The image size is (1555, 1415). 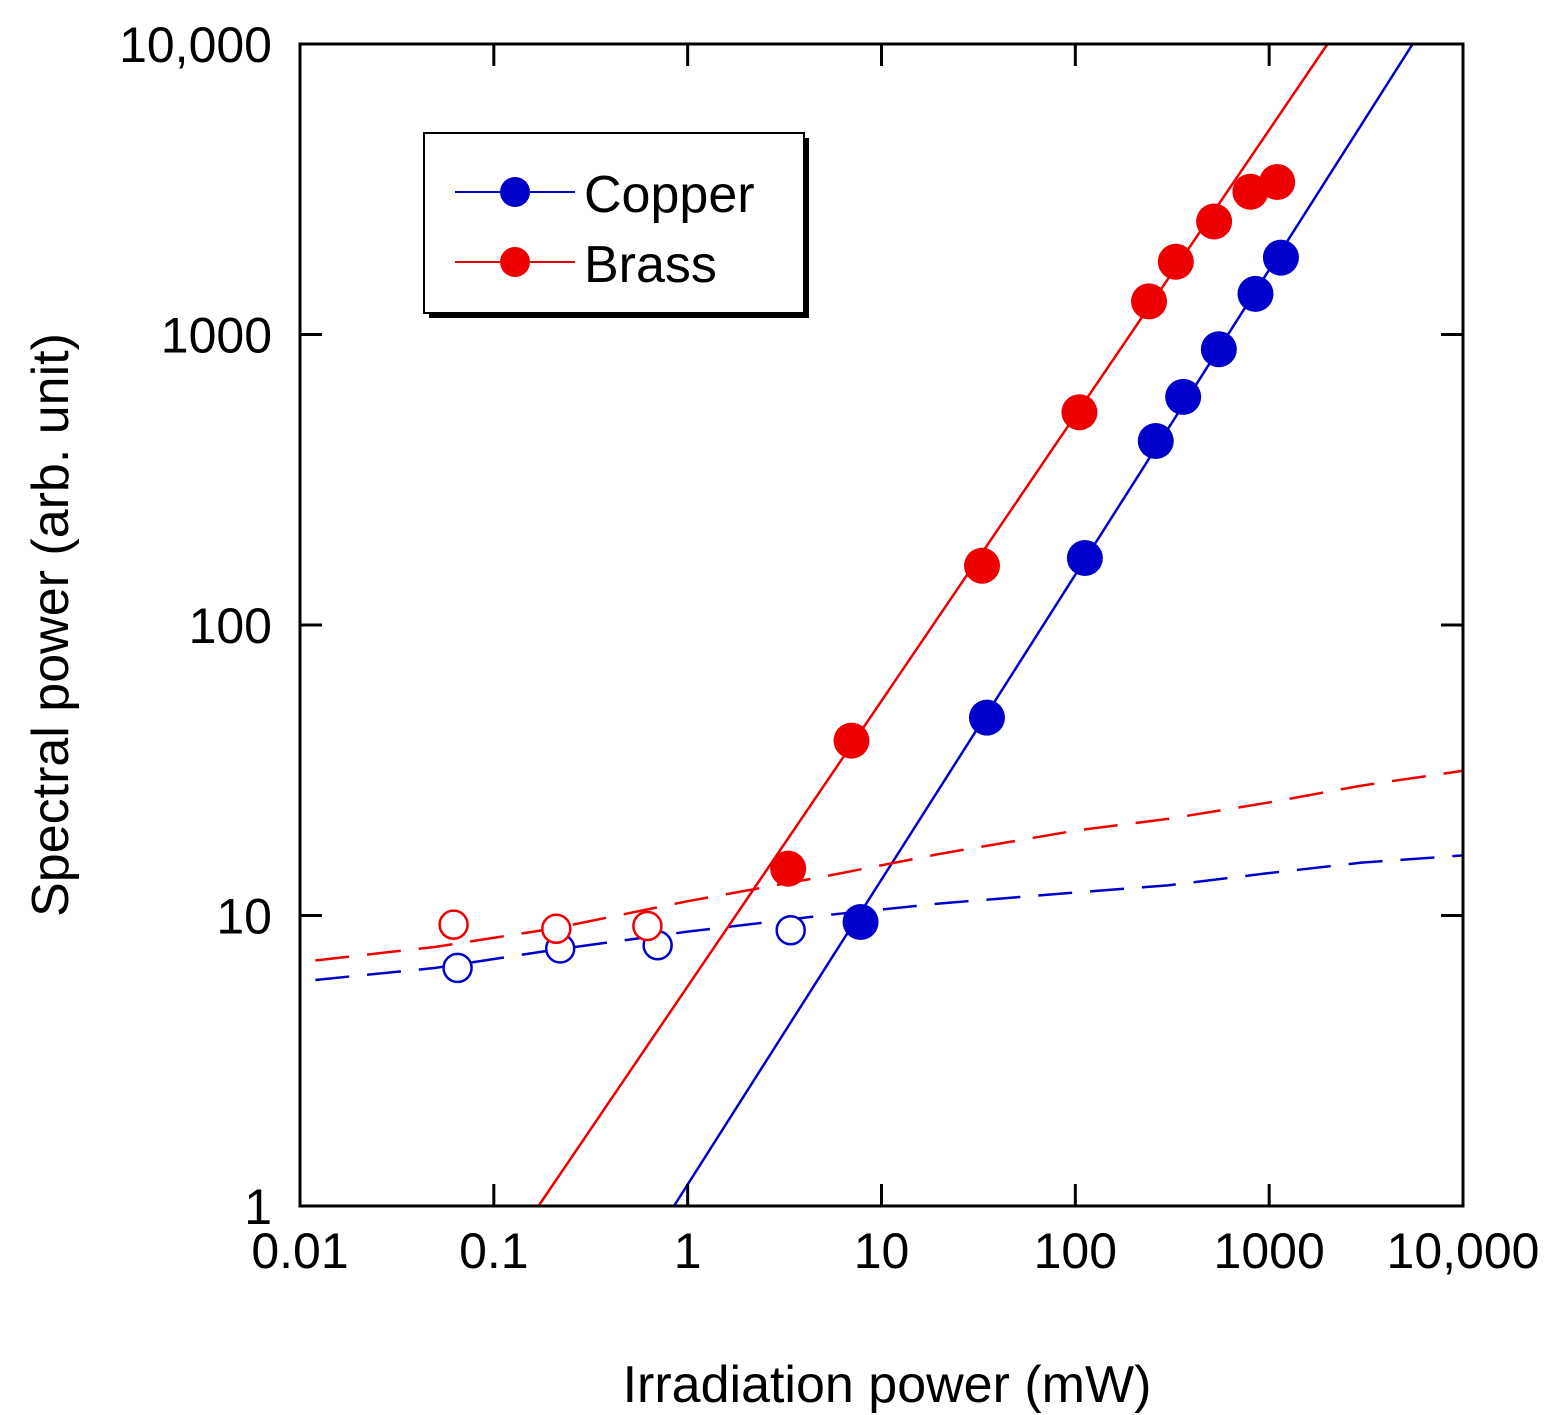 I want to click on legend-brass-marker, so click(x=515, y=262).